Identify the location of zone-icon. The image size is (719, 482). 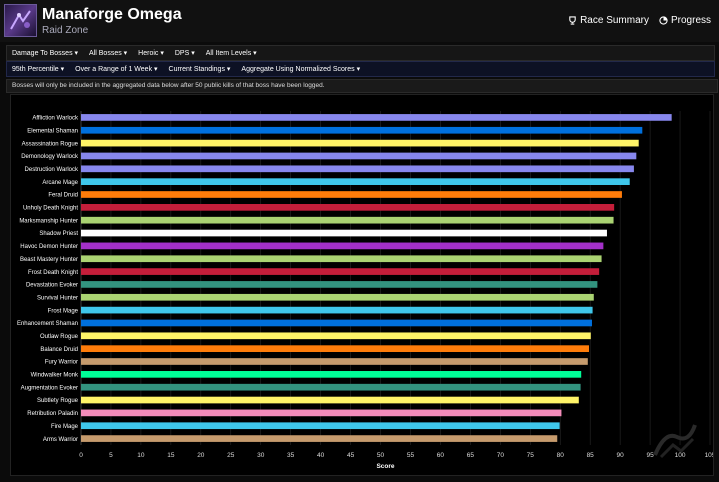
(20, 20).